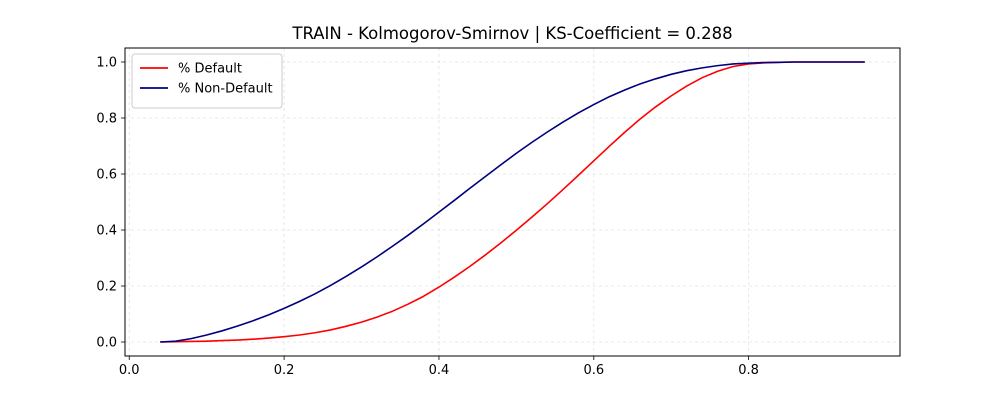 The image size is (1000, 404). I want to click on y-tick-label: 0.8, so click(106, 119).